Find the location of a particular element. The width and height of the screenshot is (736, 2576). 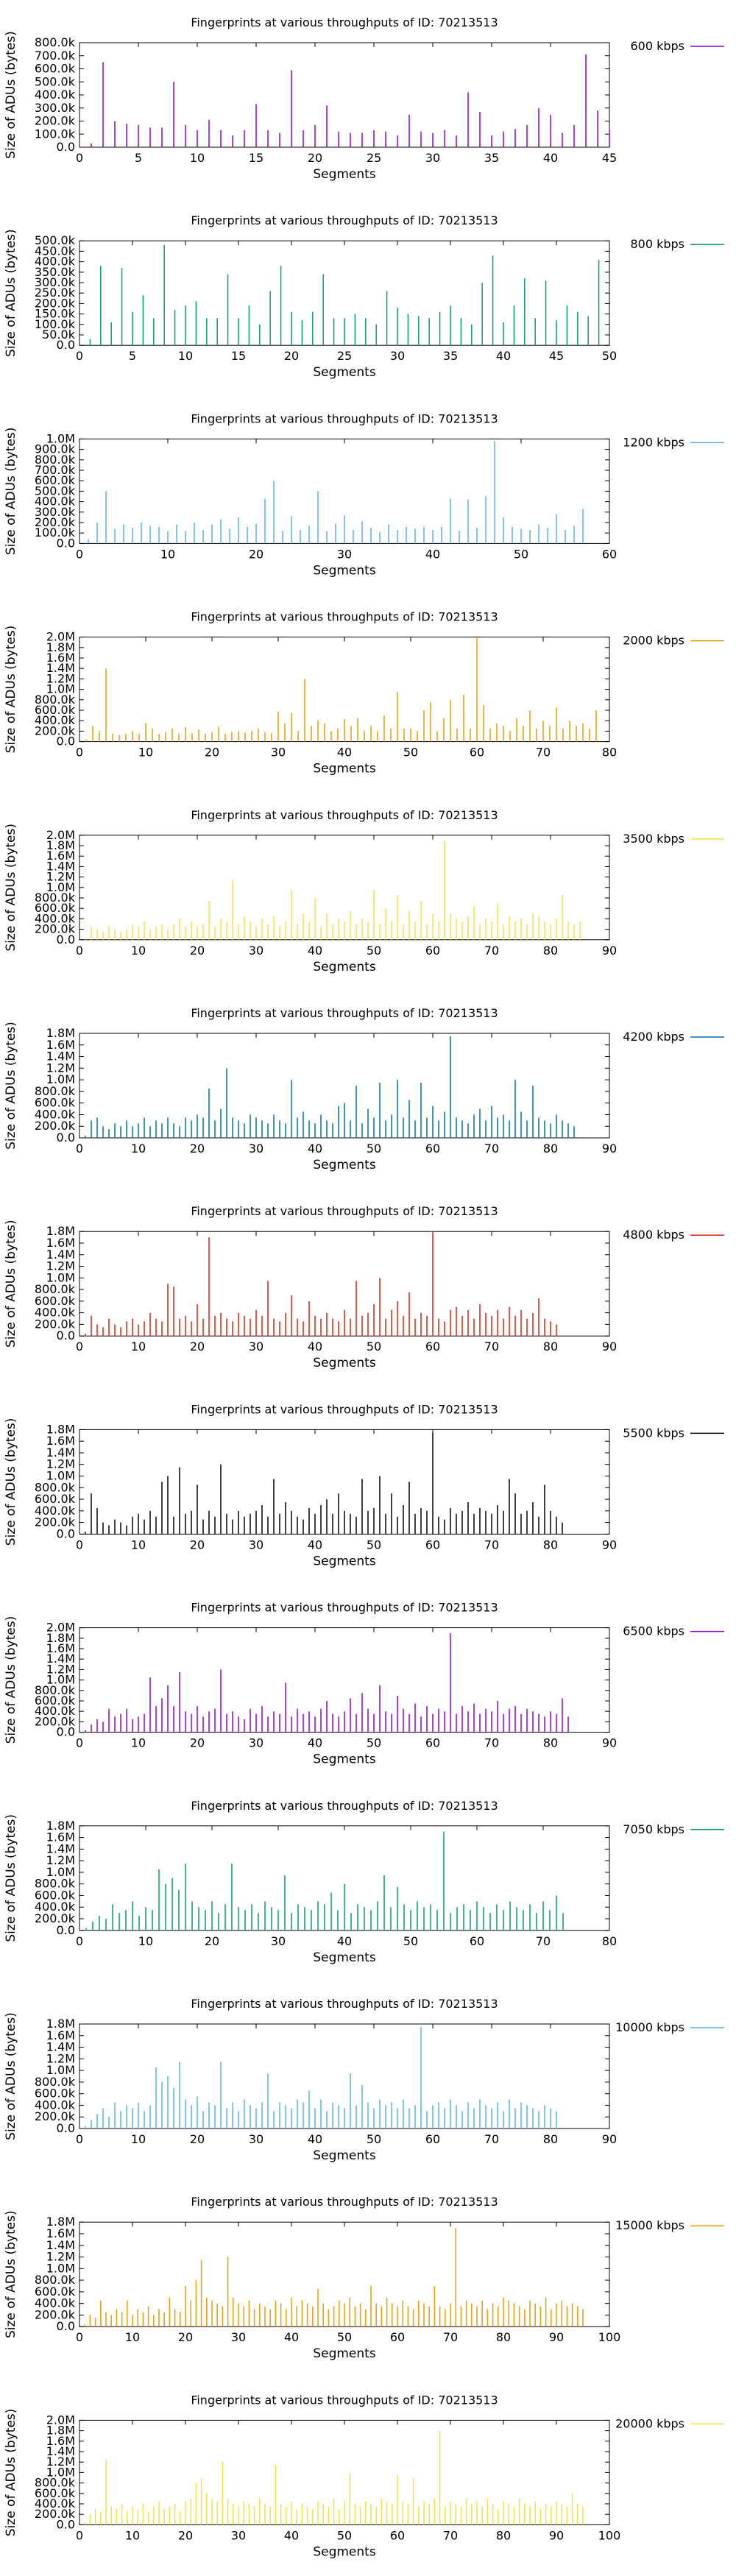

legend: 15000 kbps is located at coordinates (669, 2225).